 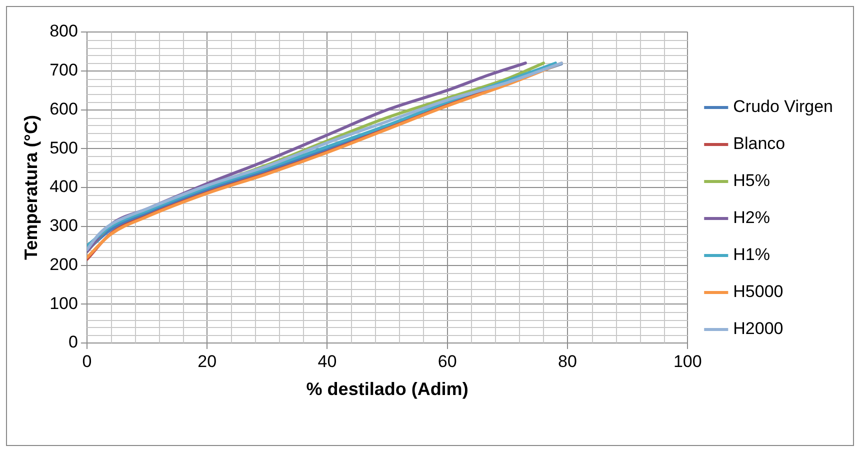 What do you see at coordinates (64, 31) in the screenshot?
I see `y-tick-label: 800` at bounding box center [64, 31].